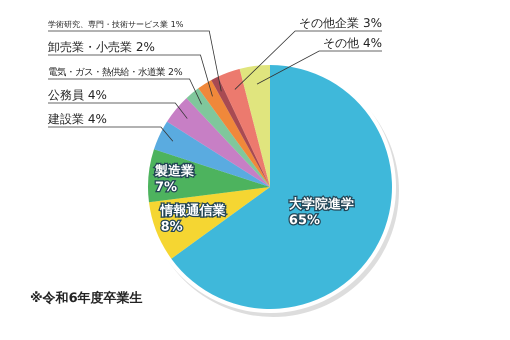  Describe the element at coordinates (352, 43) in the screenshot. I see `slice-label: その他 4%` at that location.